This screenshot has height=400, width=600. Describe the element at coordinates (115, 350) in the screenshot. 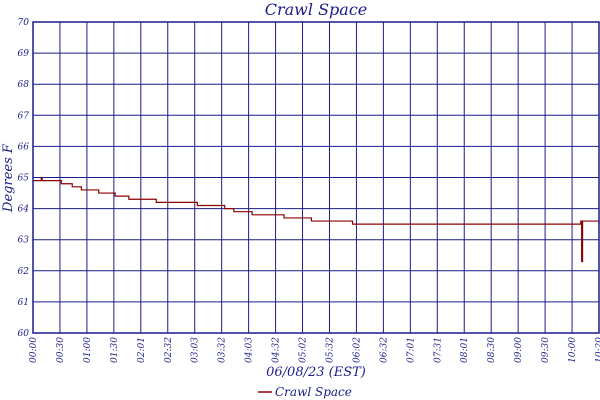

I see `x-tick-label: 01:30` at that location.